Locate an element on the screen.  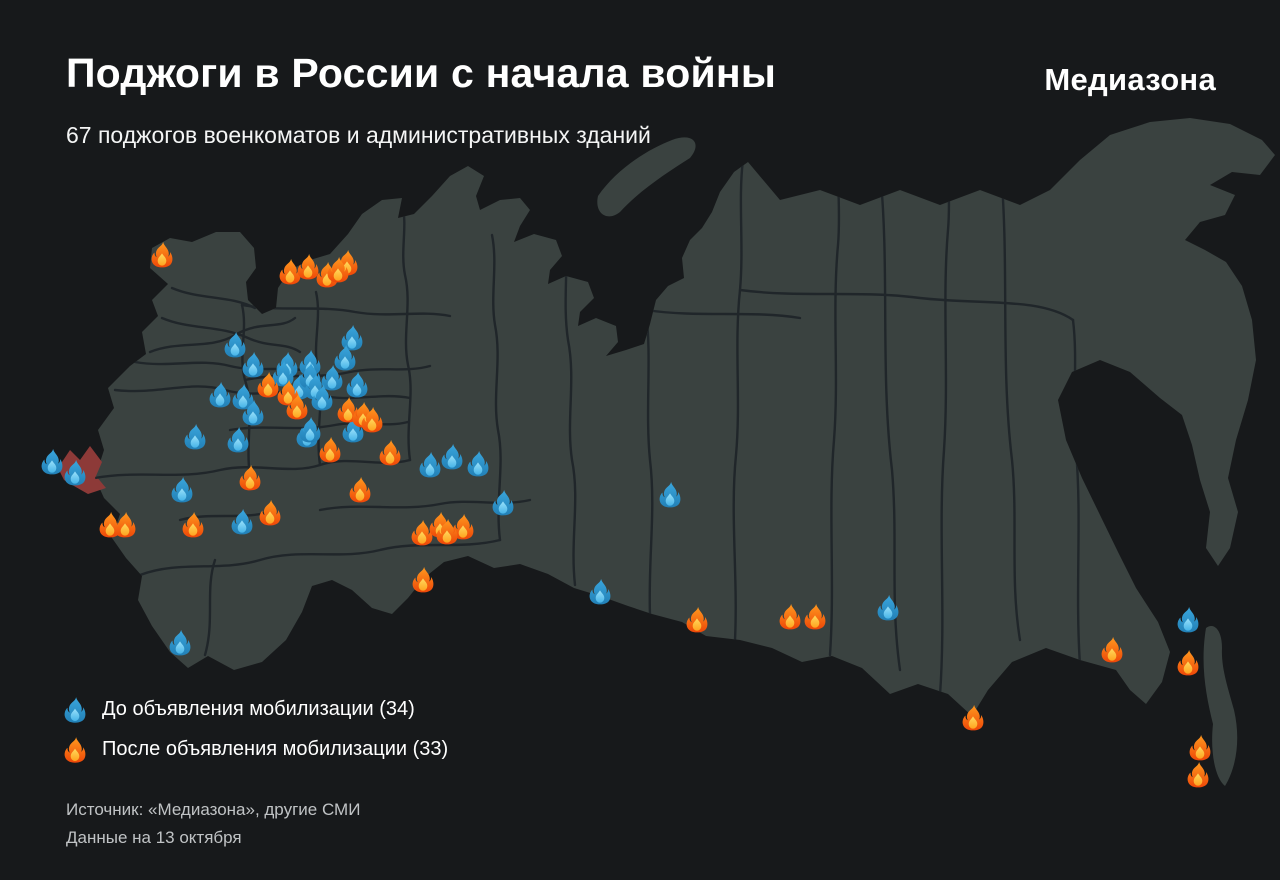
blue-flame-icon is located at coordinates (75, 710).